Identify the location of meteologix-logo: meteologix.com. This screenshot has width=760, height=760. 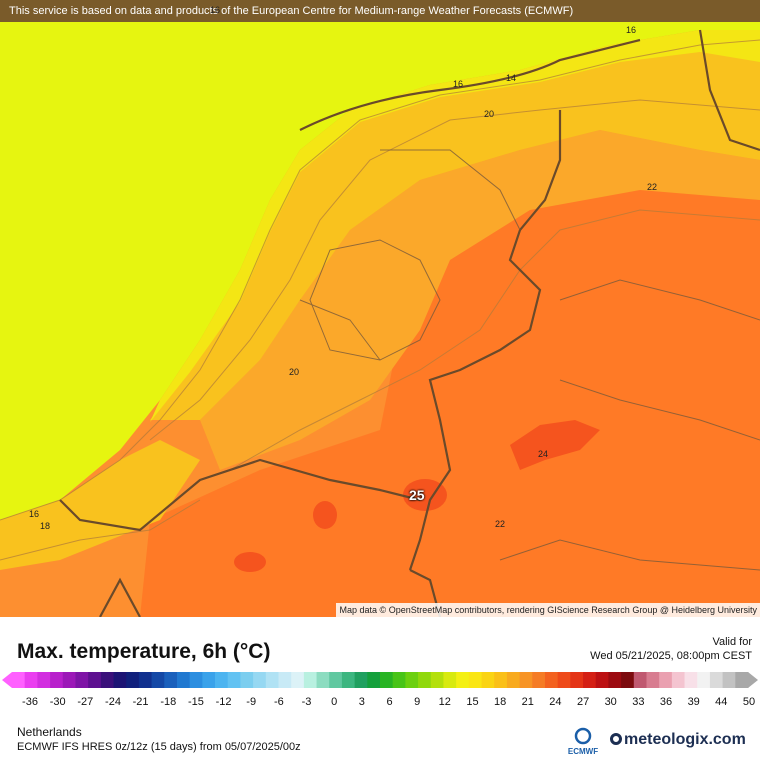
(678, 740).